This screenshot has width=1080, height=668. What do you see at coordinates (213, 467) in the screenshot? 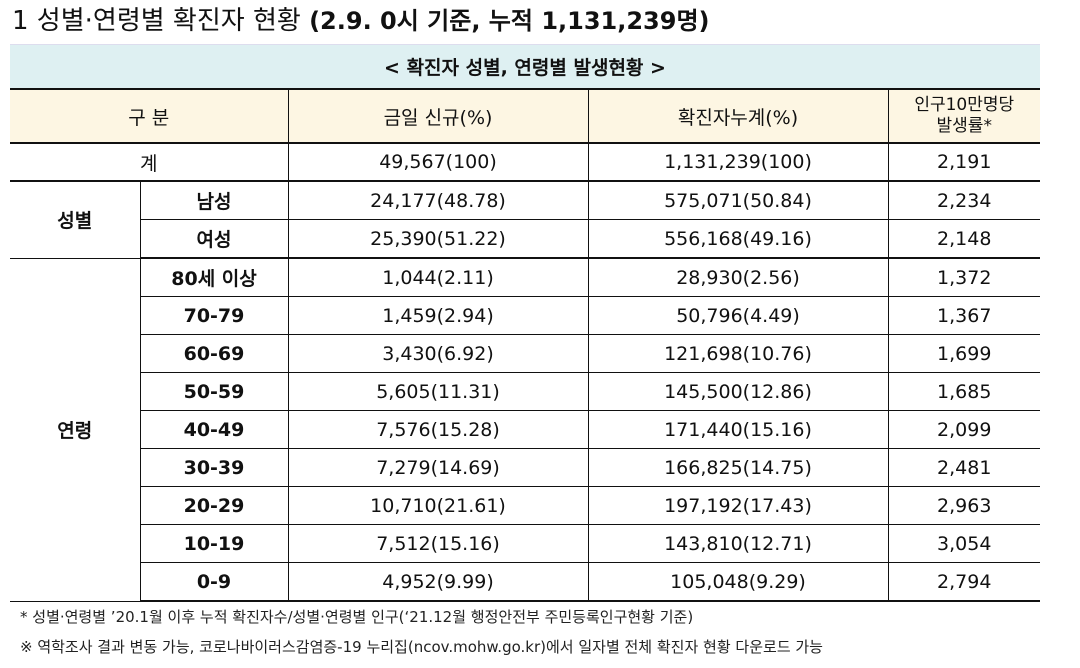
I see `row-label: 30-39` at bounding box center [213, 467].